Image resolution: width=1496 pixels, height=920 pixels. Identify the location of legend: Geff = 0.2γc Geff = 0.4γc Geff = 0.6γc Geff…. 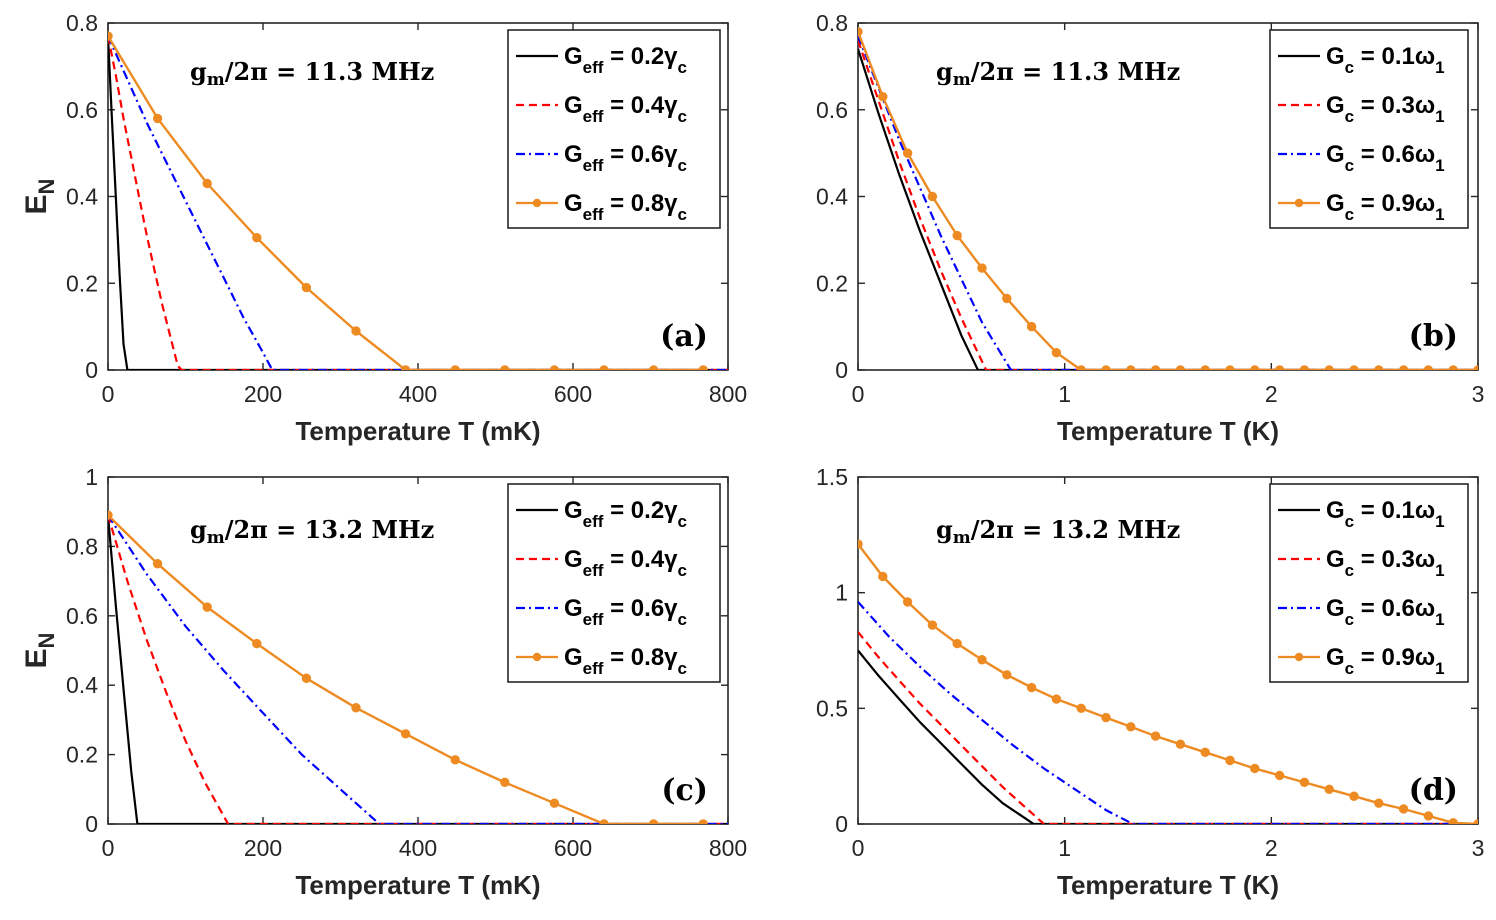
(614, 129).